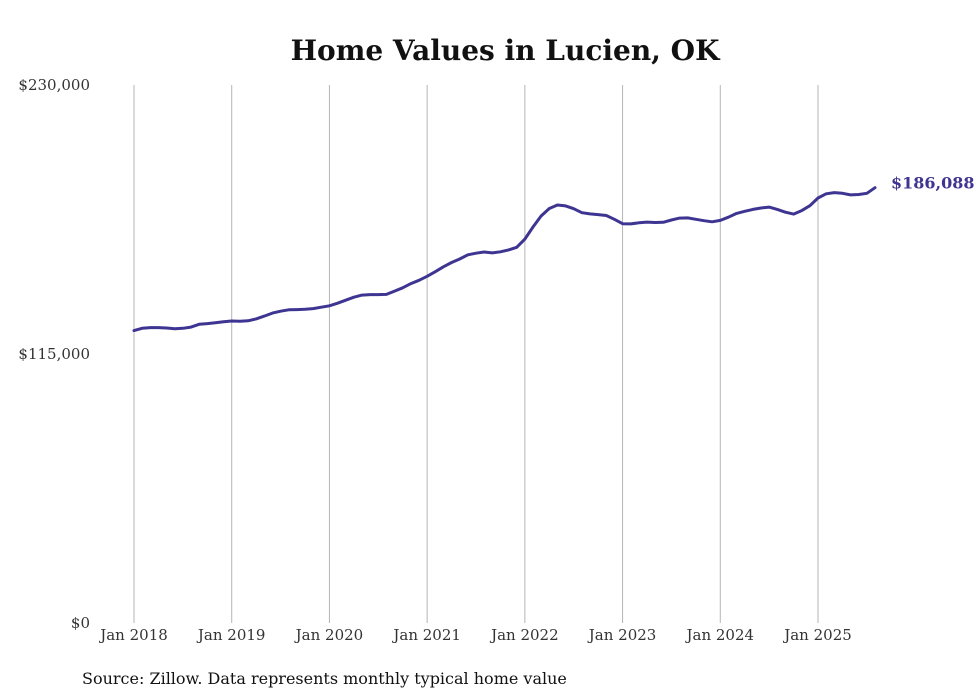  I want to click on x-tick-label: Jan 2020, so click(329, 635).